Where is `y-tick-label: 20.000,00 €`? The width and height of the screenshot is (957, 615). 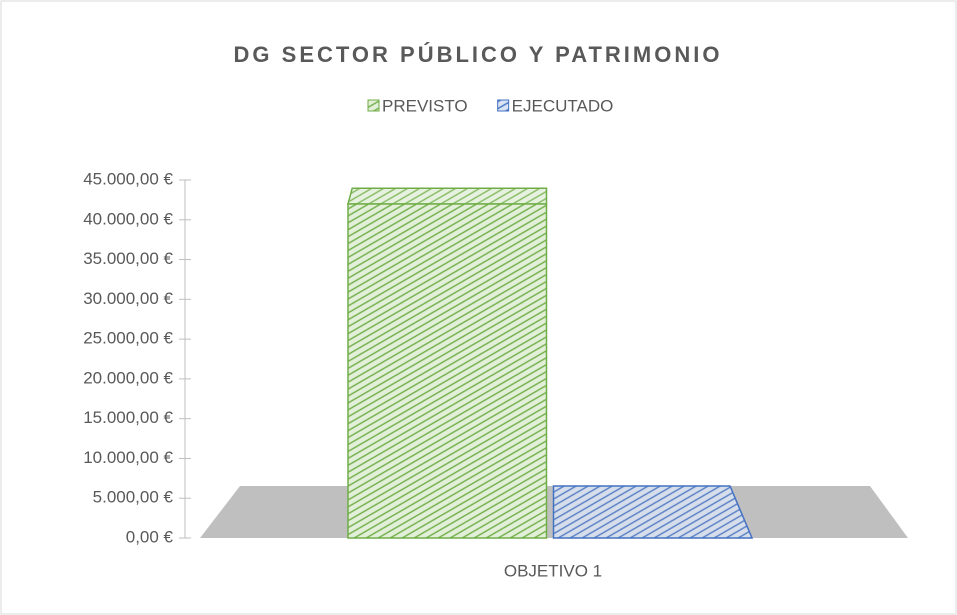
y-tick-label: 20.000,00 € is located at coordinates (128, 377).